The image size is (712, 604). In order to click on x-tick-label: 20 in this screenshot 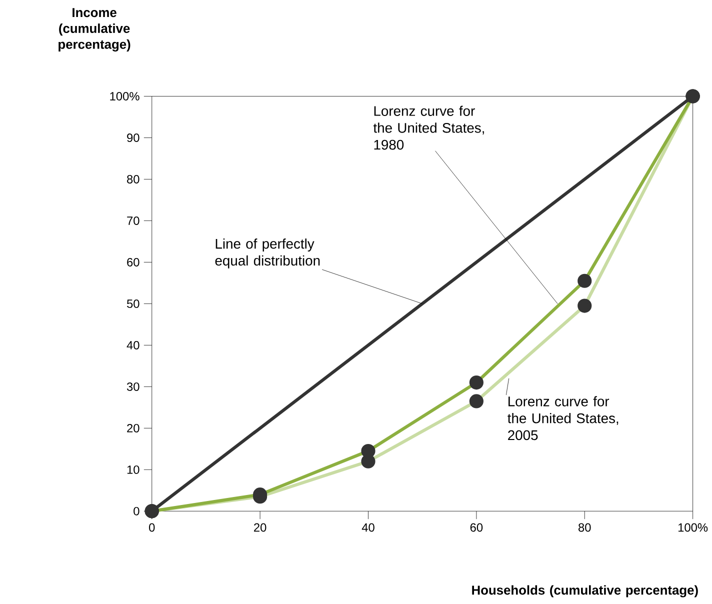, I will do `click(260, 527)`.